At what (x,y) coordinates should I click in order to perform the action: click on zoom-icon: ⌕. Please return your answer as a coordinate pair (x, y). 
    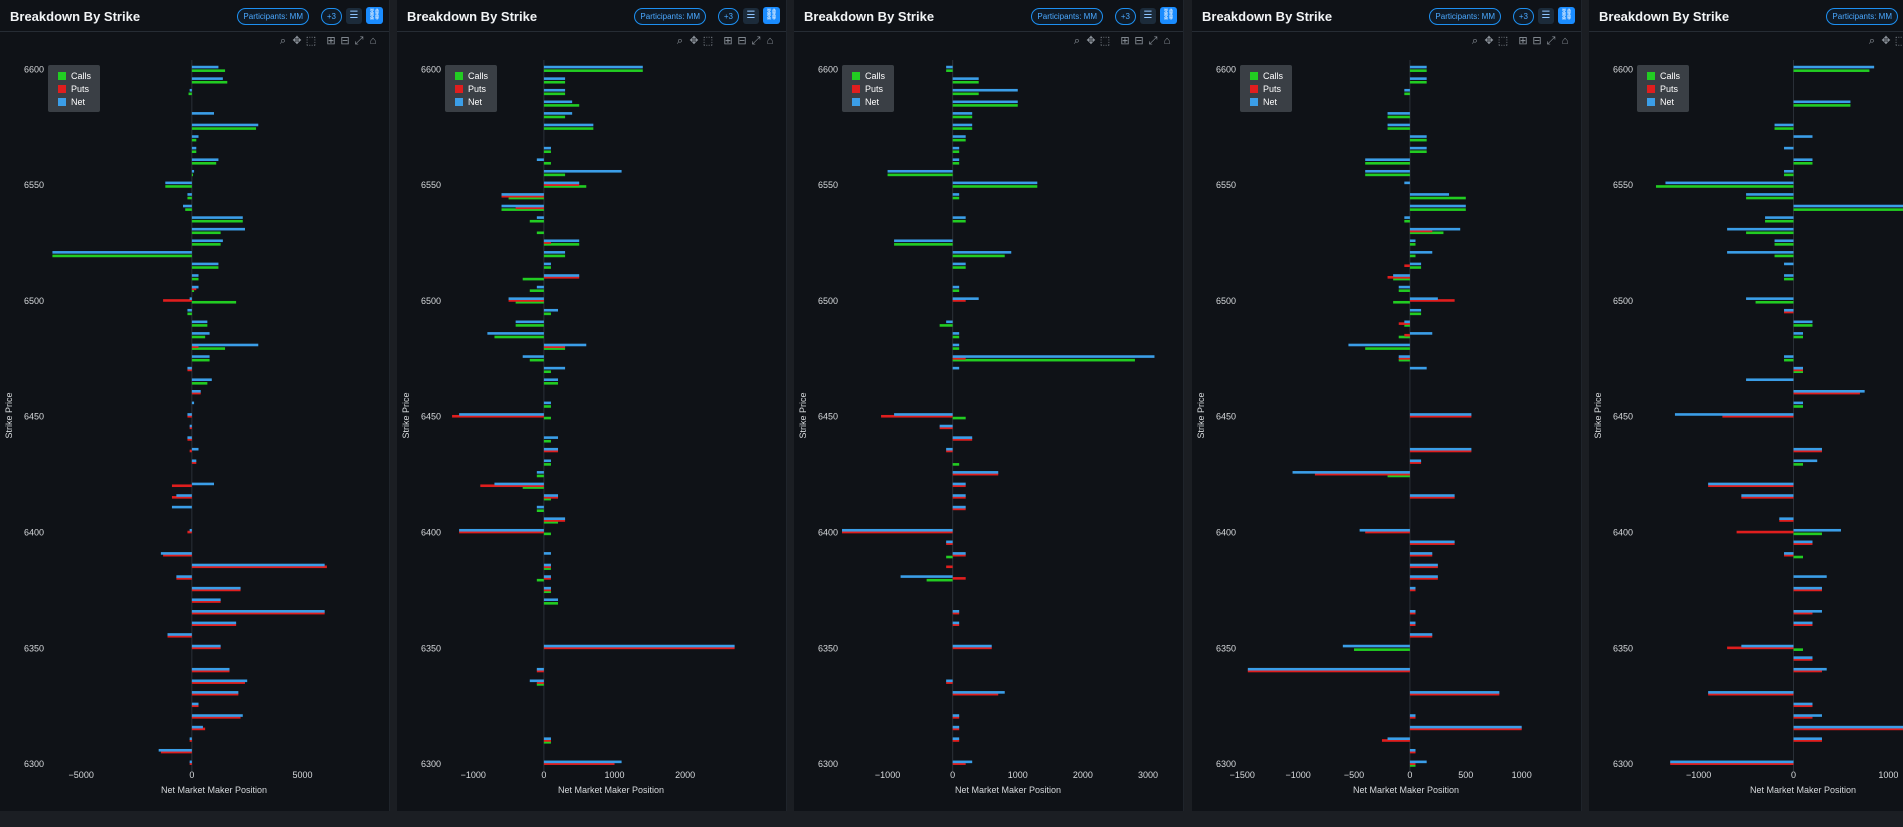
    Looking at the image, I should click on (1873, 41).